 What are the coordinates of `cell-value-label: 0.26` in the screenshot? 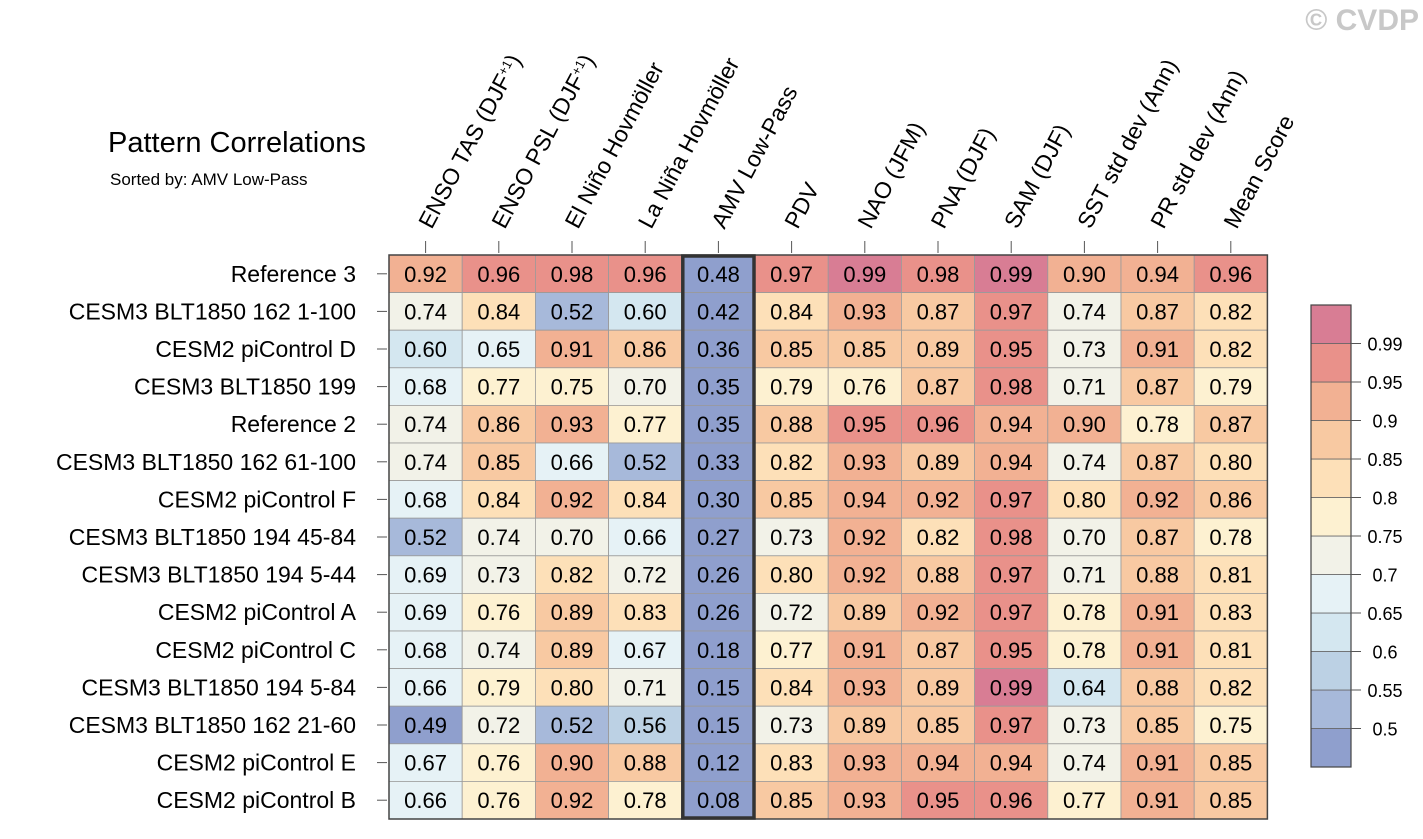 It's located at (718, 612).